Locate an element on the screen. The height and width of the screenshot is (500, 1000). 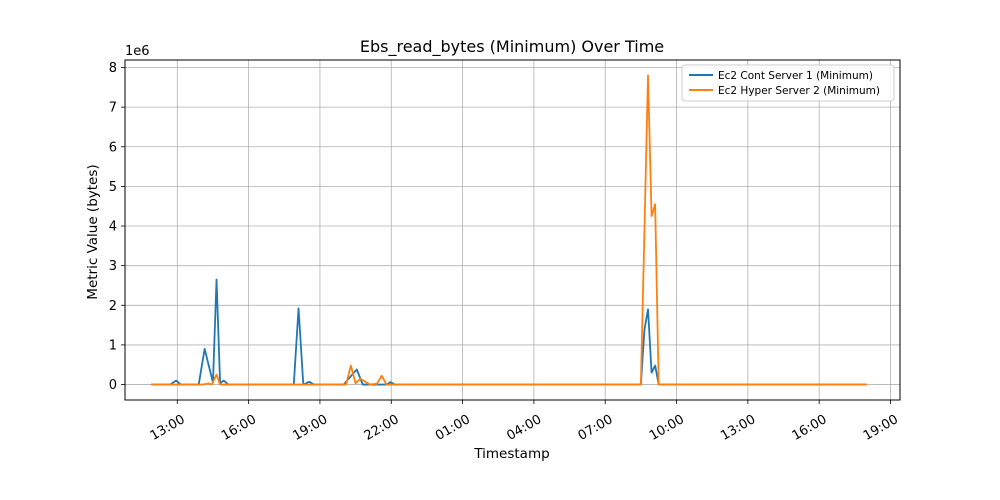
x-axis-label: Timestamp is located at coordinates (511, 454).